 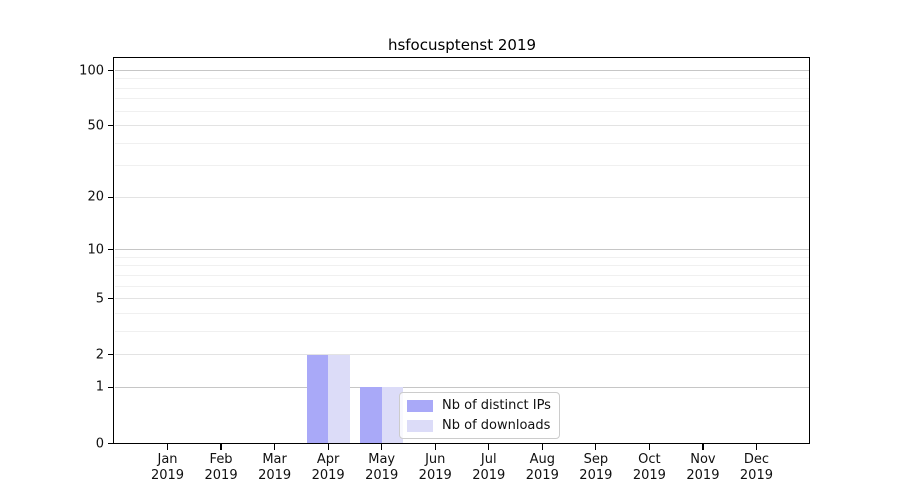 I want to click on y-tick-label: 2, so click(x=99, y=355).